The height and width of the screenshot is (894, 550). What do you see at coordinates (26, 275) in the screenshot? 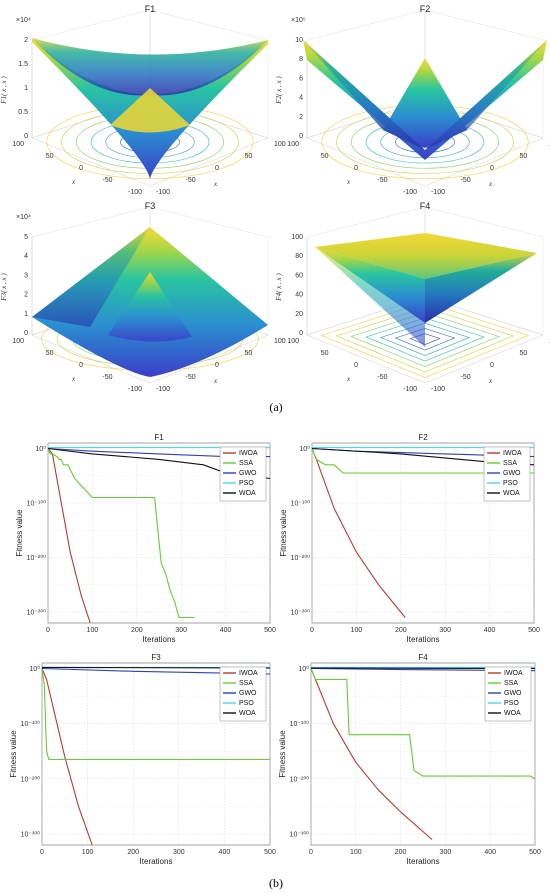
I see `z-tick-label: 3` at bounding box center [26, 275].